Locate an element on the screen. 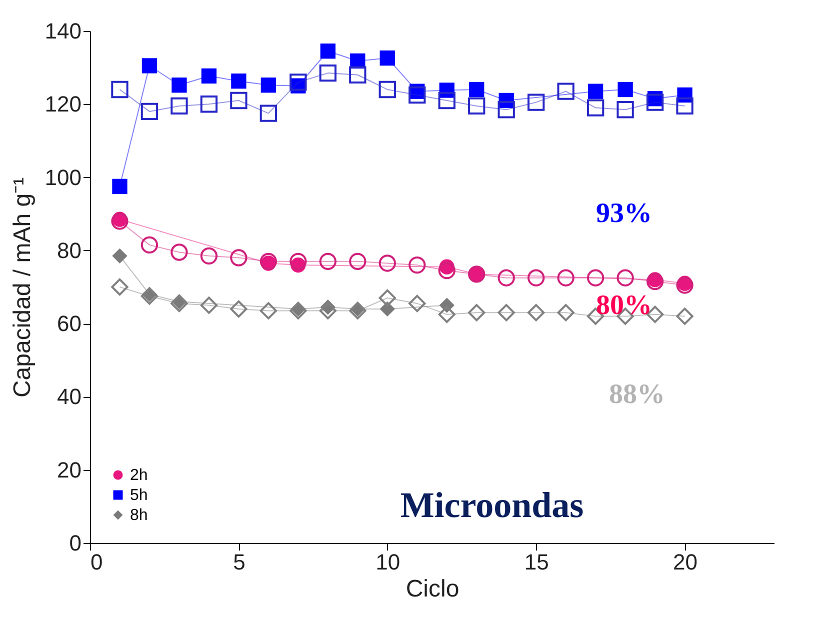  x-tick-label: 15 is located at coordinates (536, 562).